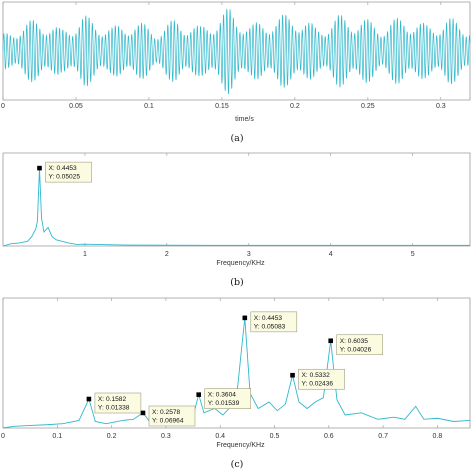 Image resolution: width=474 pixels, height=474 pixels. What do you see at coordinates (64, 177) in the screenshot?
I see `datatip-y-value: Y: 0.05025` at bounding box center [64, 177].